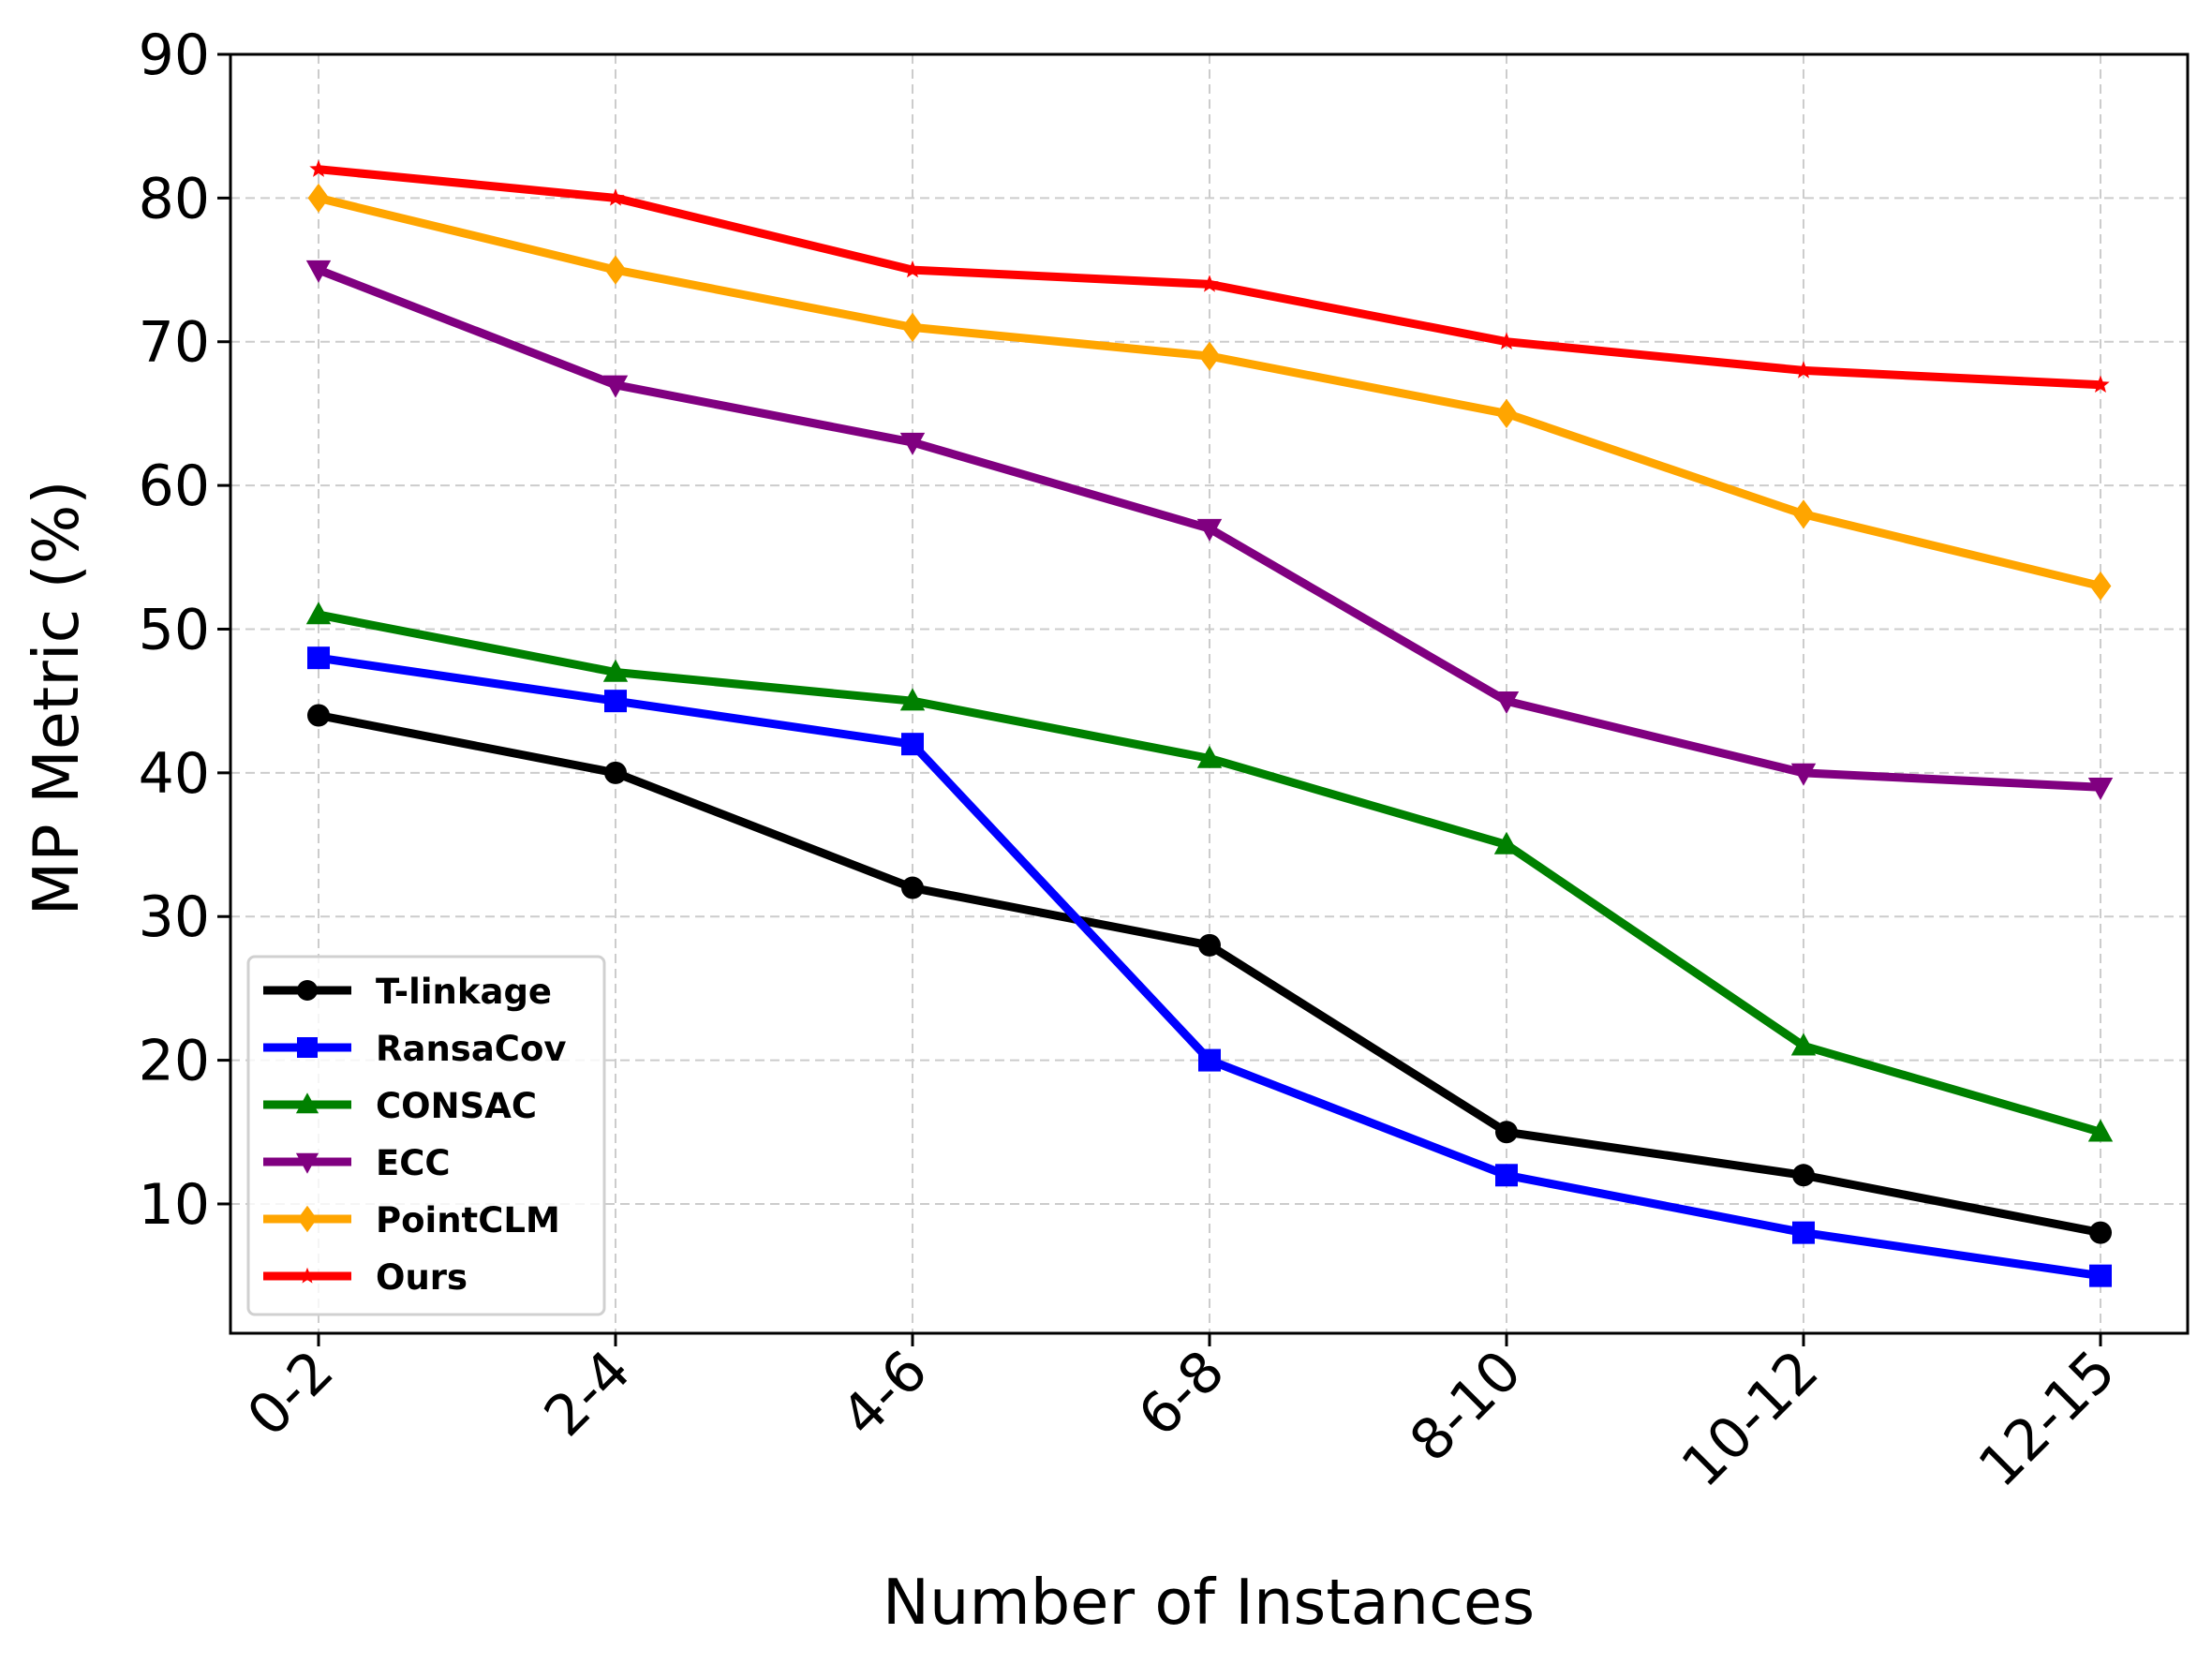 The height and width of the screenshot is (1664, 2212). Describe the element at coordinates (174, 198) in the screenshot. I see `y-tick-label: 80` at that location.